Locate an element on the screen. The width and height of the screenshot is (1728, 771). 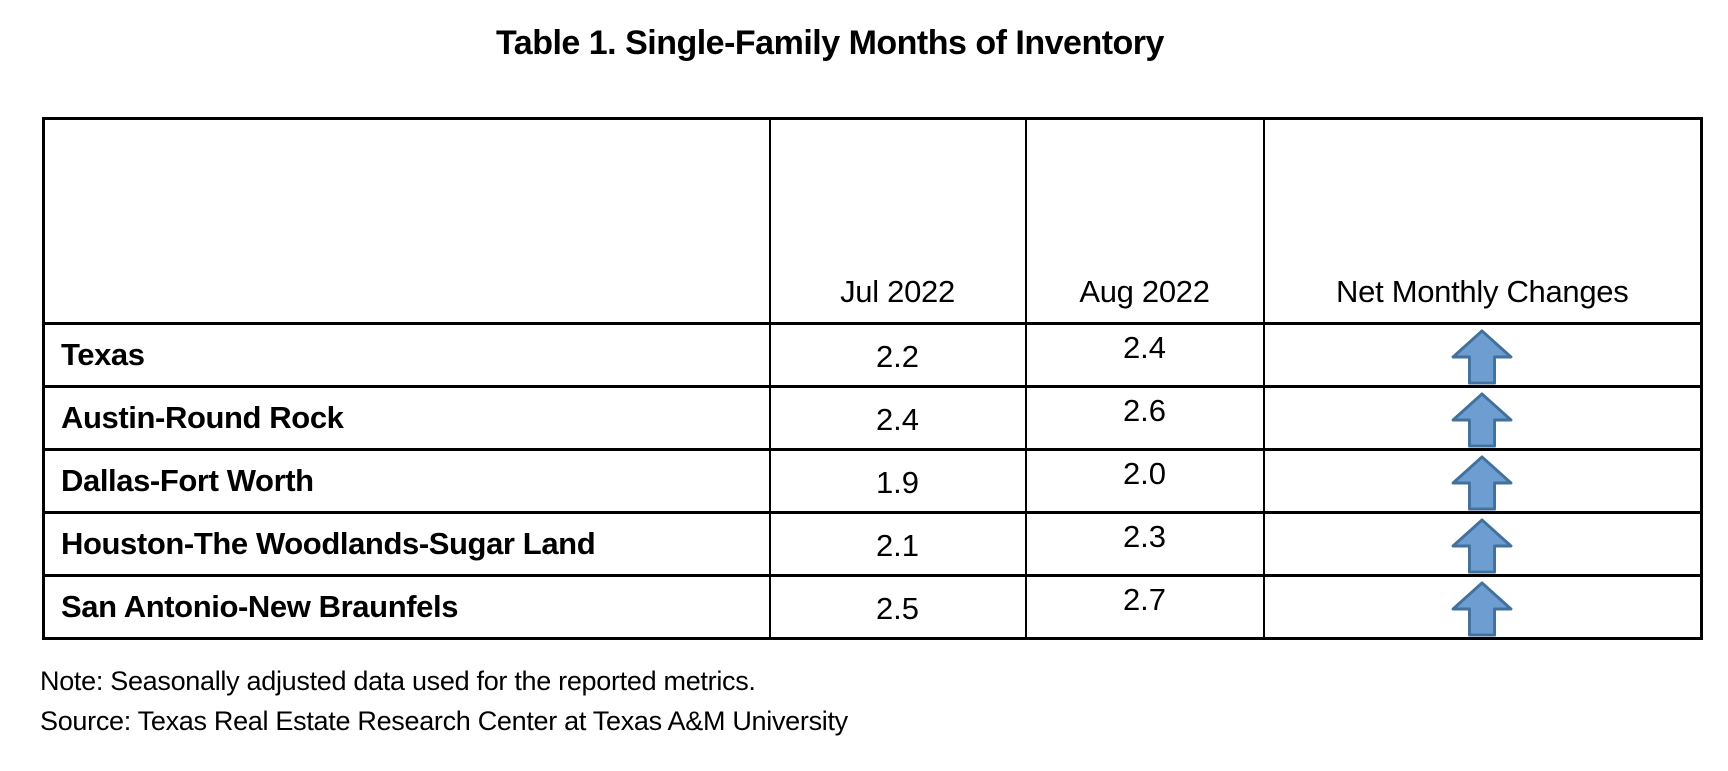
column-header-jul-2022: Jul 2022 is located at coordinates (897, 221).